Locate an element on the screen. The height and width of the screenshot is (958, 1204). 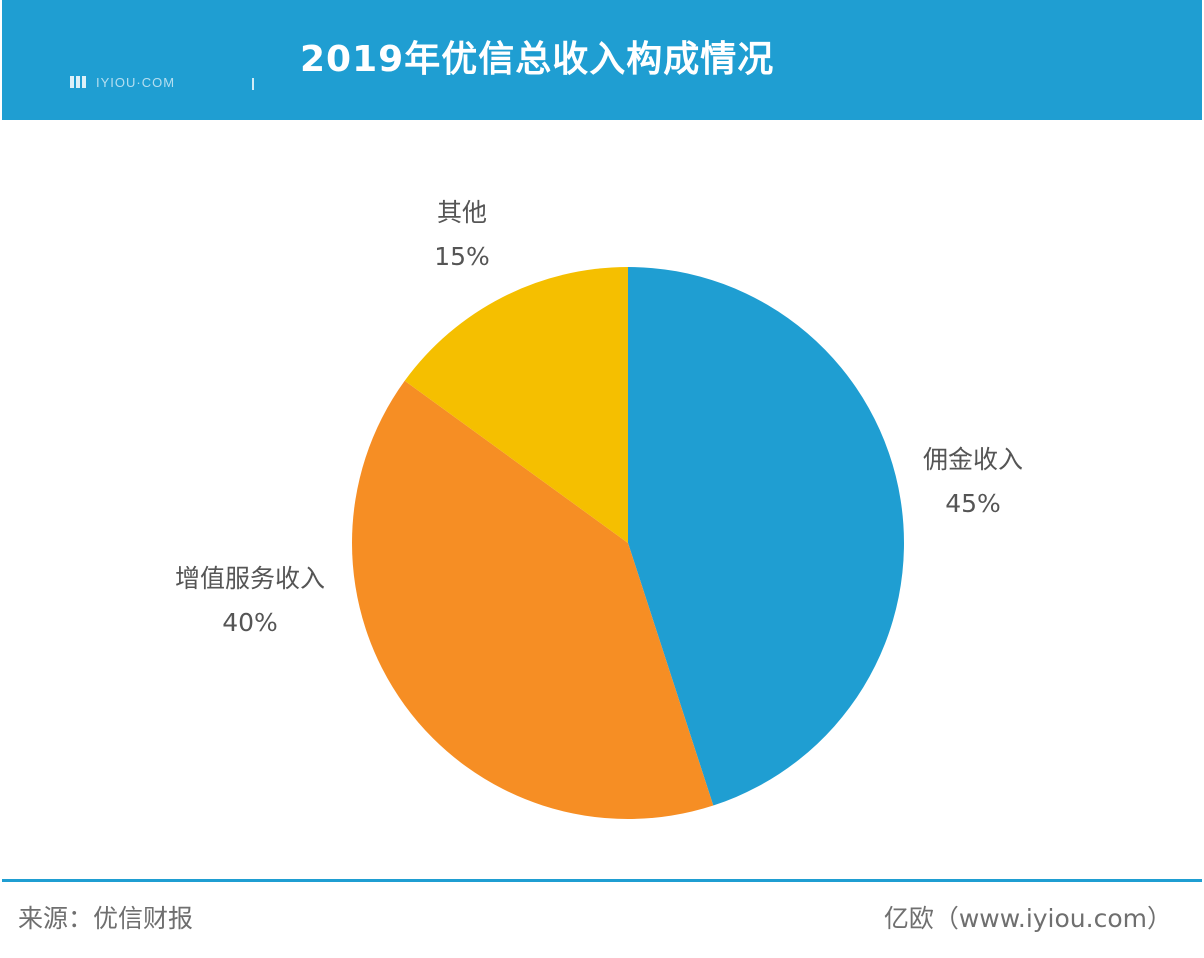
slice-percent-1: 45% is located at coordinates (973, 503).